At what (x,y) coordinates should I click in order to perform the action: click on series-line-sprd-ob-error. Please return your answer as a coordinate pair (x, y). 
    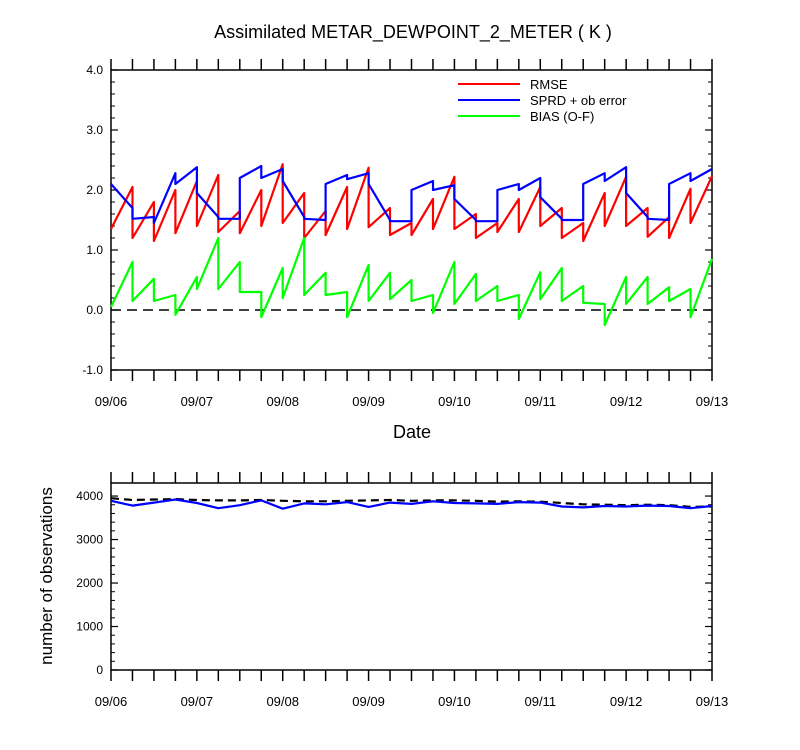
    Looking at the image, I should click on (411, 194).